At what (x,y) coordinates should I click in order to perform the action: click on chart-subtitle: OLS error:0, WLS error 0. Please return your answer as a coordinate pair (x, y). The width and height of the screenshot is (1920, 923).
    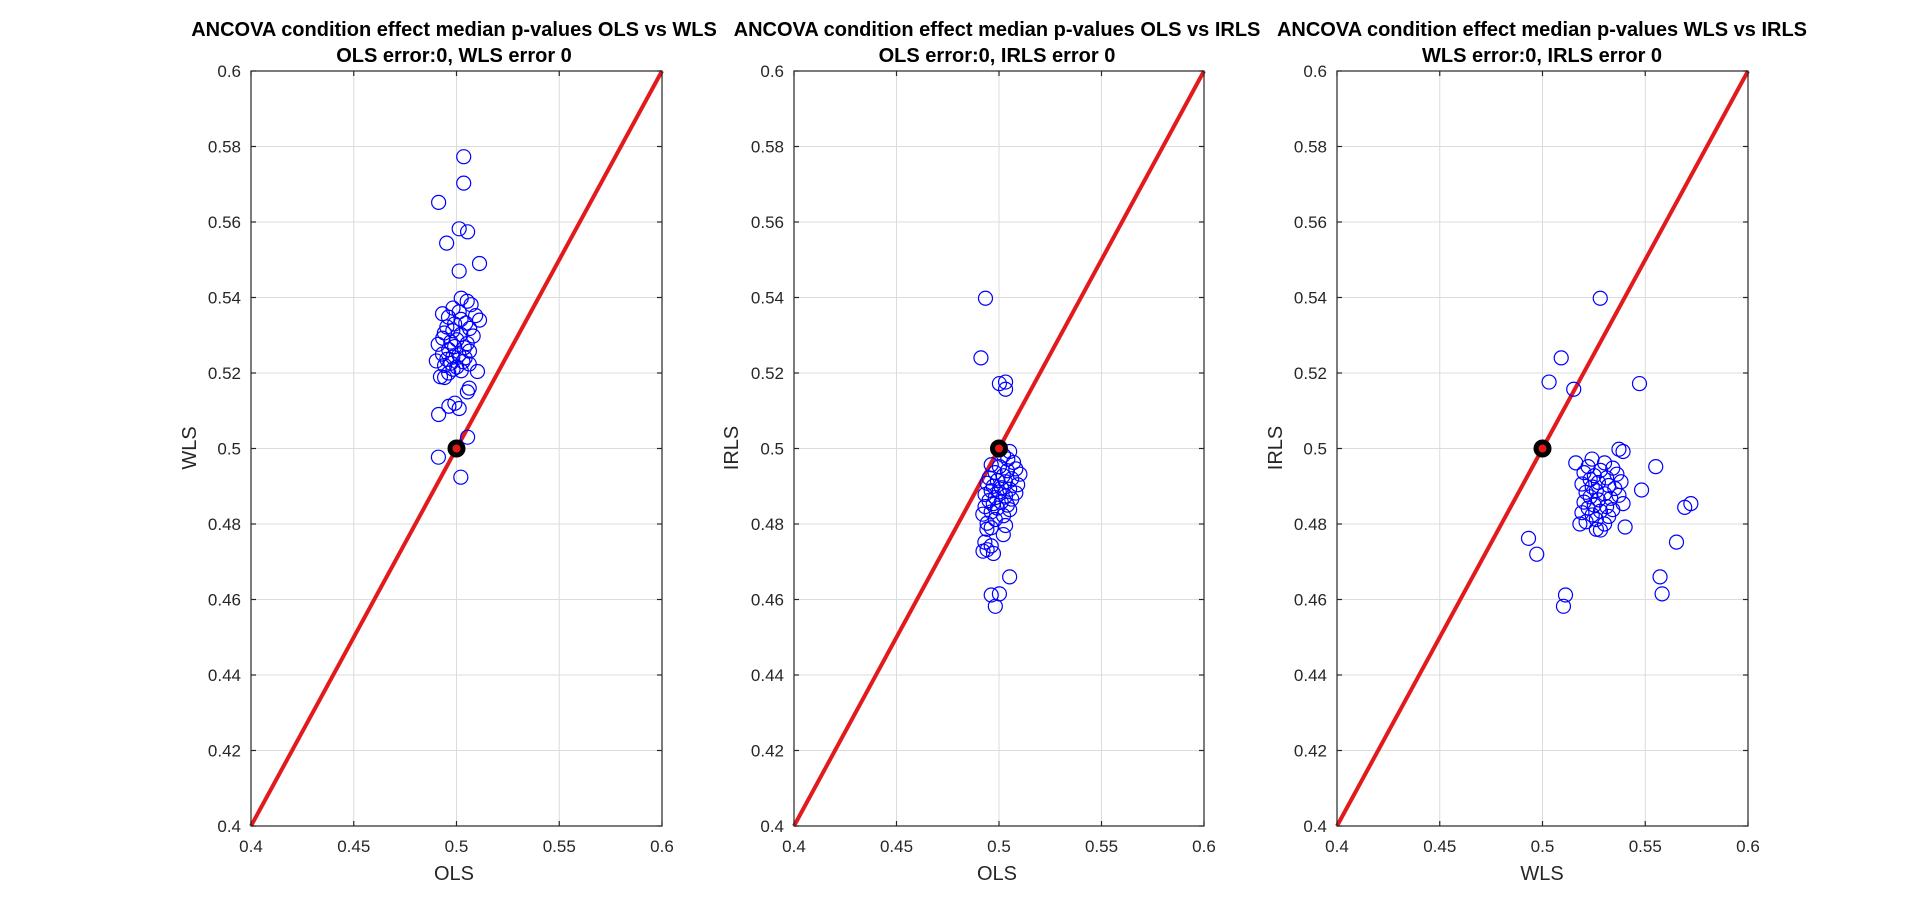
    Looking at the image, I should click on (454, 56).